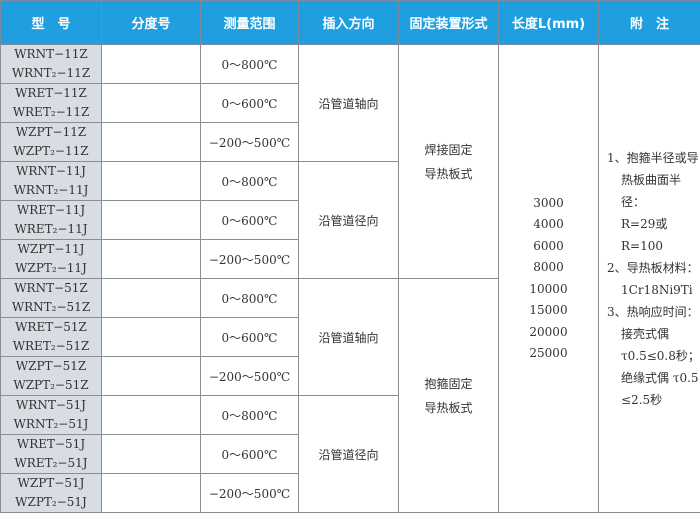 The width and height of the screenshot is (700, 516). I want to click on model-name: WRNT−51J, so click(50, 405).